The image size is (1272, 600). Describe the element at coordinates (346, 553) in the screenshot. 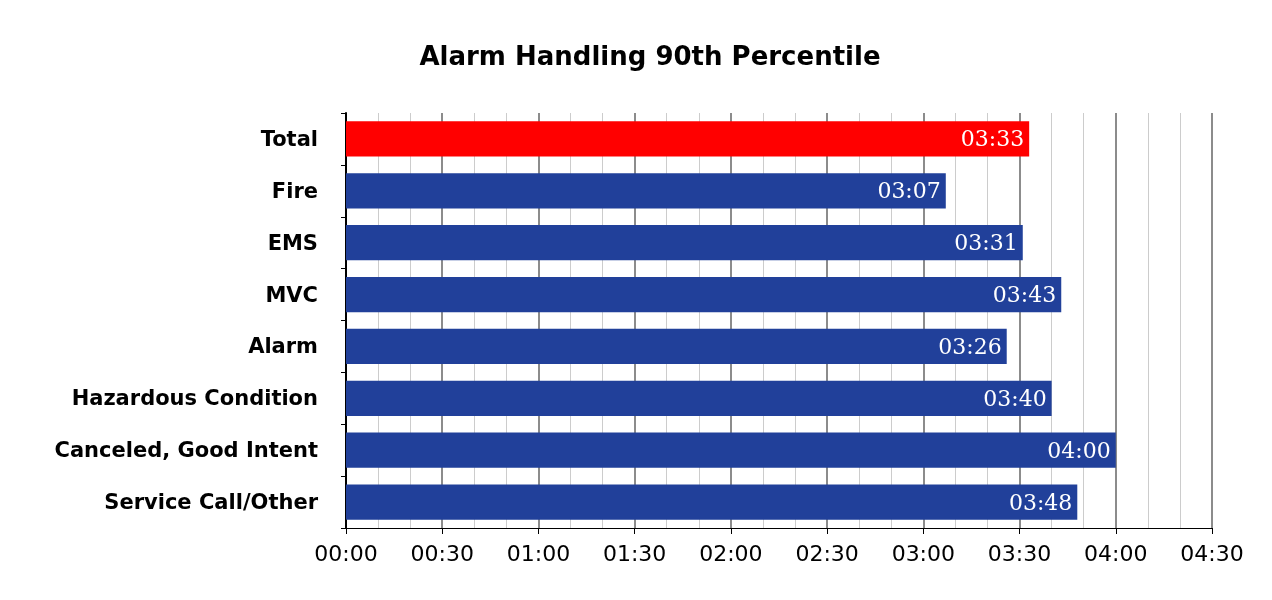

I see `x-tick-label: 00:00` at that location.